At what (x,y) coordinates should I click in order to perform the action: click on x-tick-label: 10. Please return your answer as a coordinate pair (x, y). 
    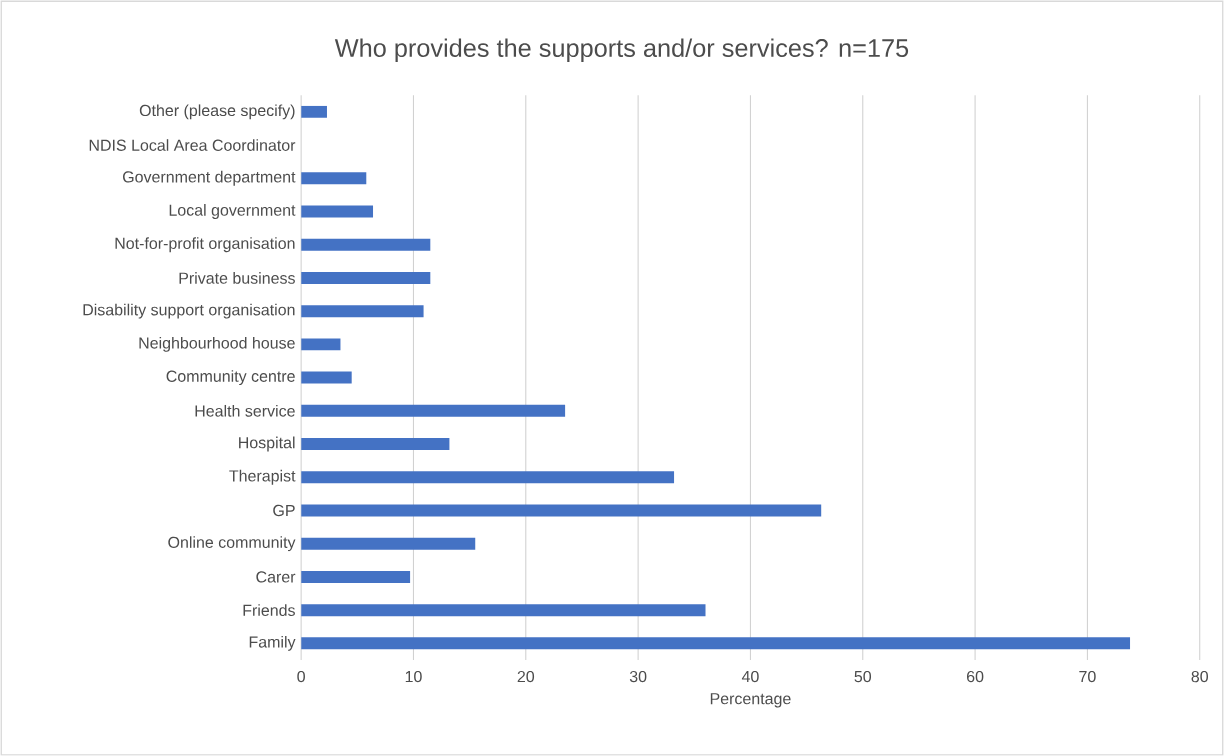
    Looking at the image, I should click on (413, 676).